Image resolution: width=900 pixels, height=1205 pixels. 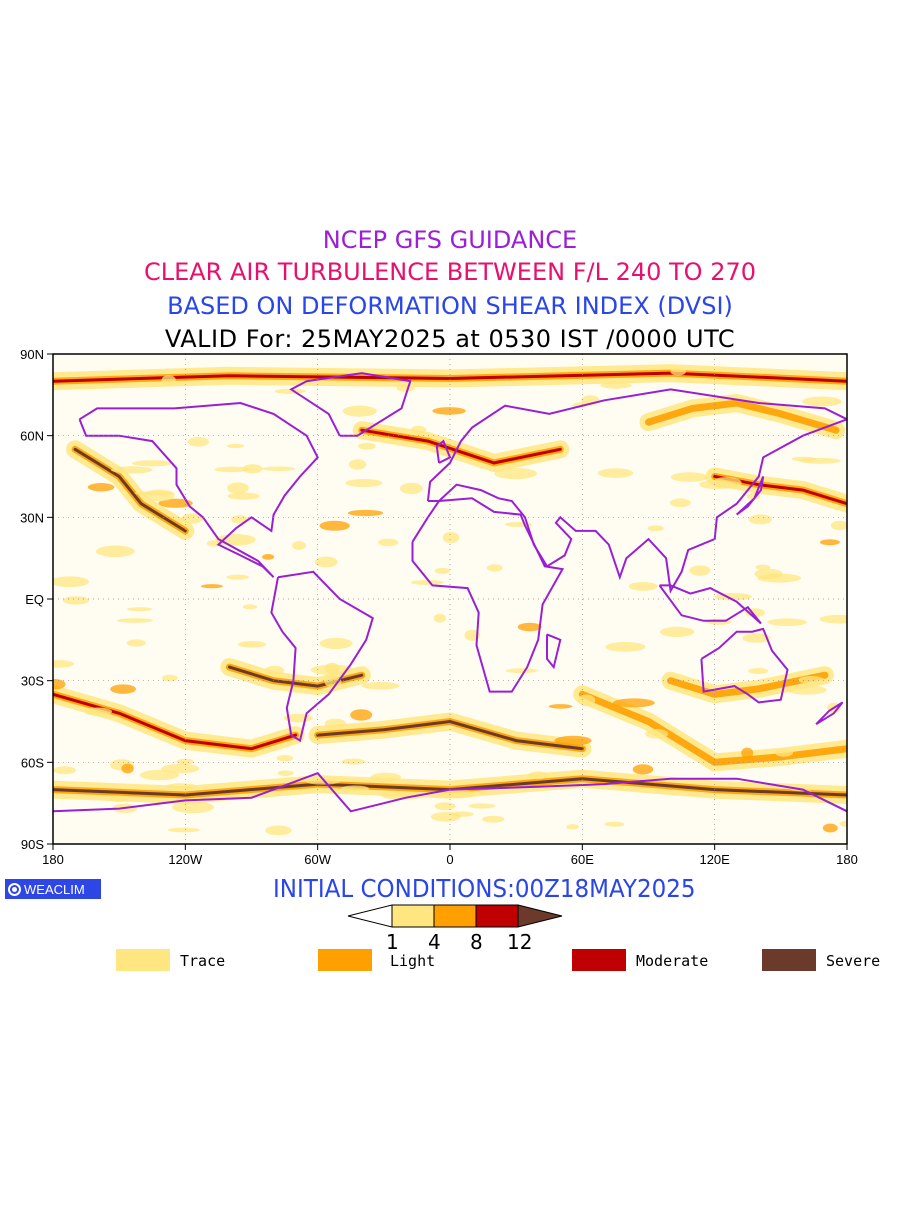 I want to click on lat-label: EQ, so click(x=34, y=599).